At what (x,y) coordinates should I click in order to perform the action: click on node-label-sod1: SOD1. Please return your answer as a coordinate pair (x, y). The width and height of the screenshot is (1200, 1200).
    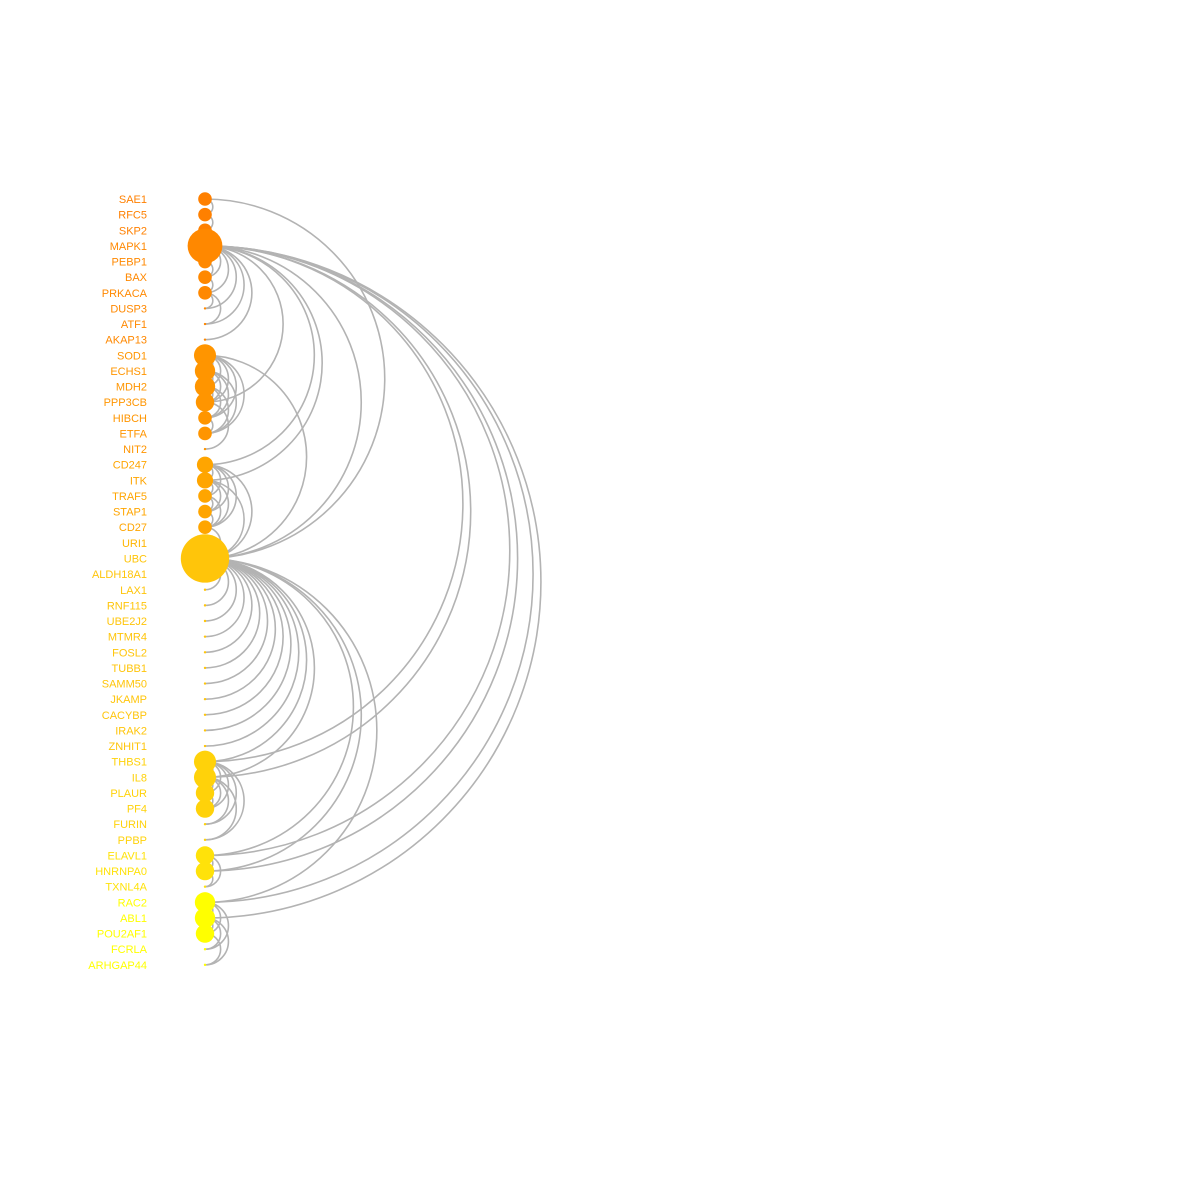
    Looking at the image, I should click on (132, 356).